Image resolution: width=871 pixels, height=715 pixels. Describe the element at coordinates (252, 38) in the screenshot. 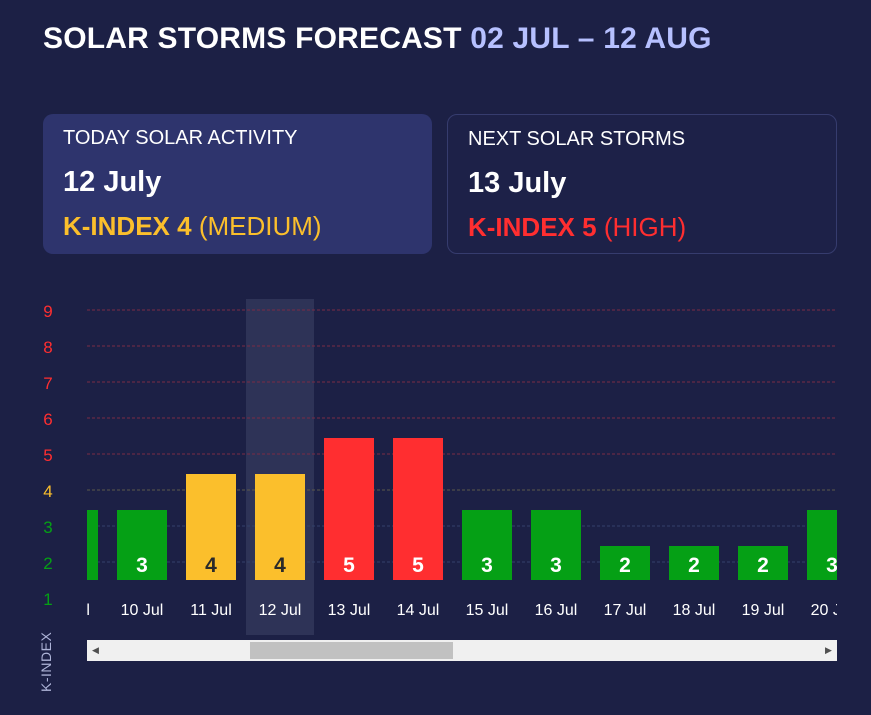

I see `title-text: SOLAR STORMS FORECAST` at that location.